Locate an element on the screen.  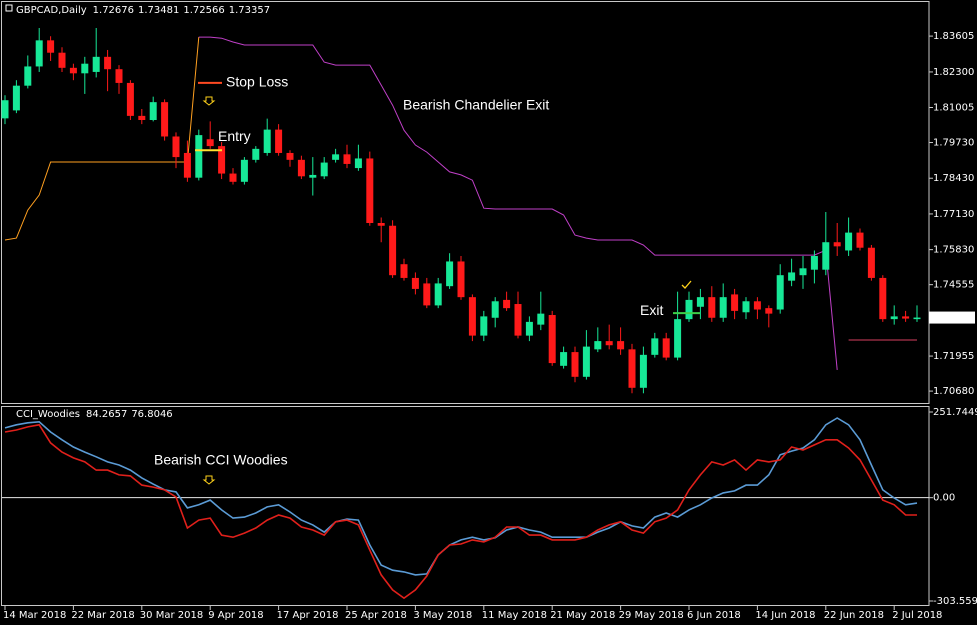
symbol-icon is located at coordinates (9, 8).